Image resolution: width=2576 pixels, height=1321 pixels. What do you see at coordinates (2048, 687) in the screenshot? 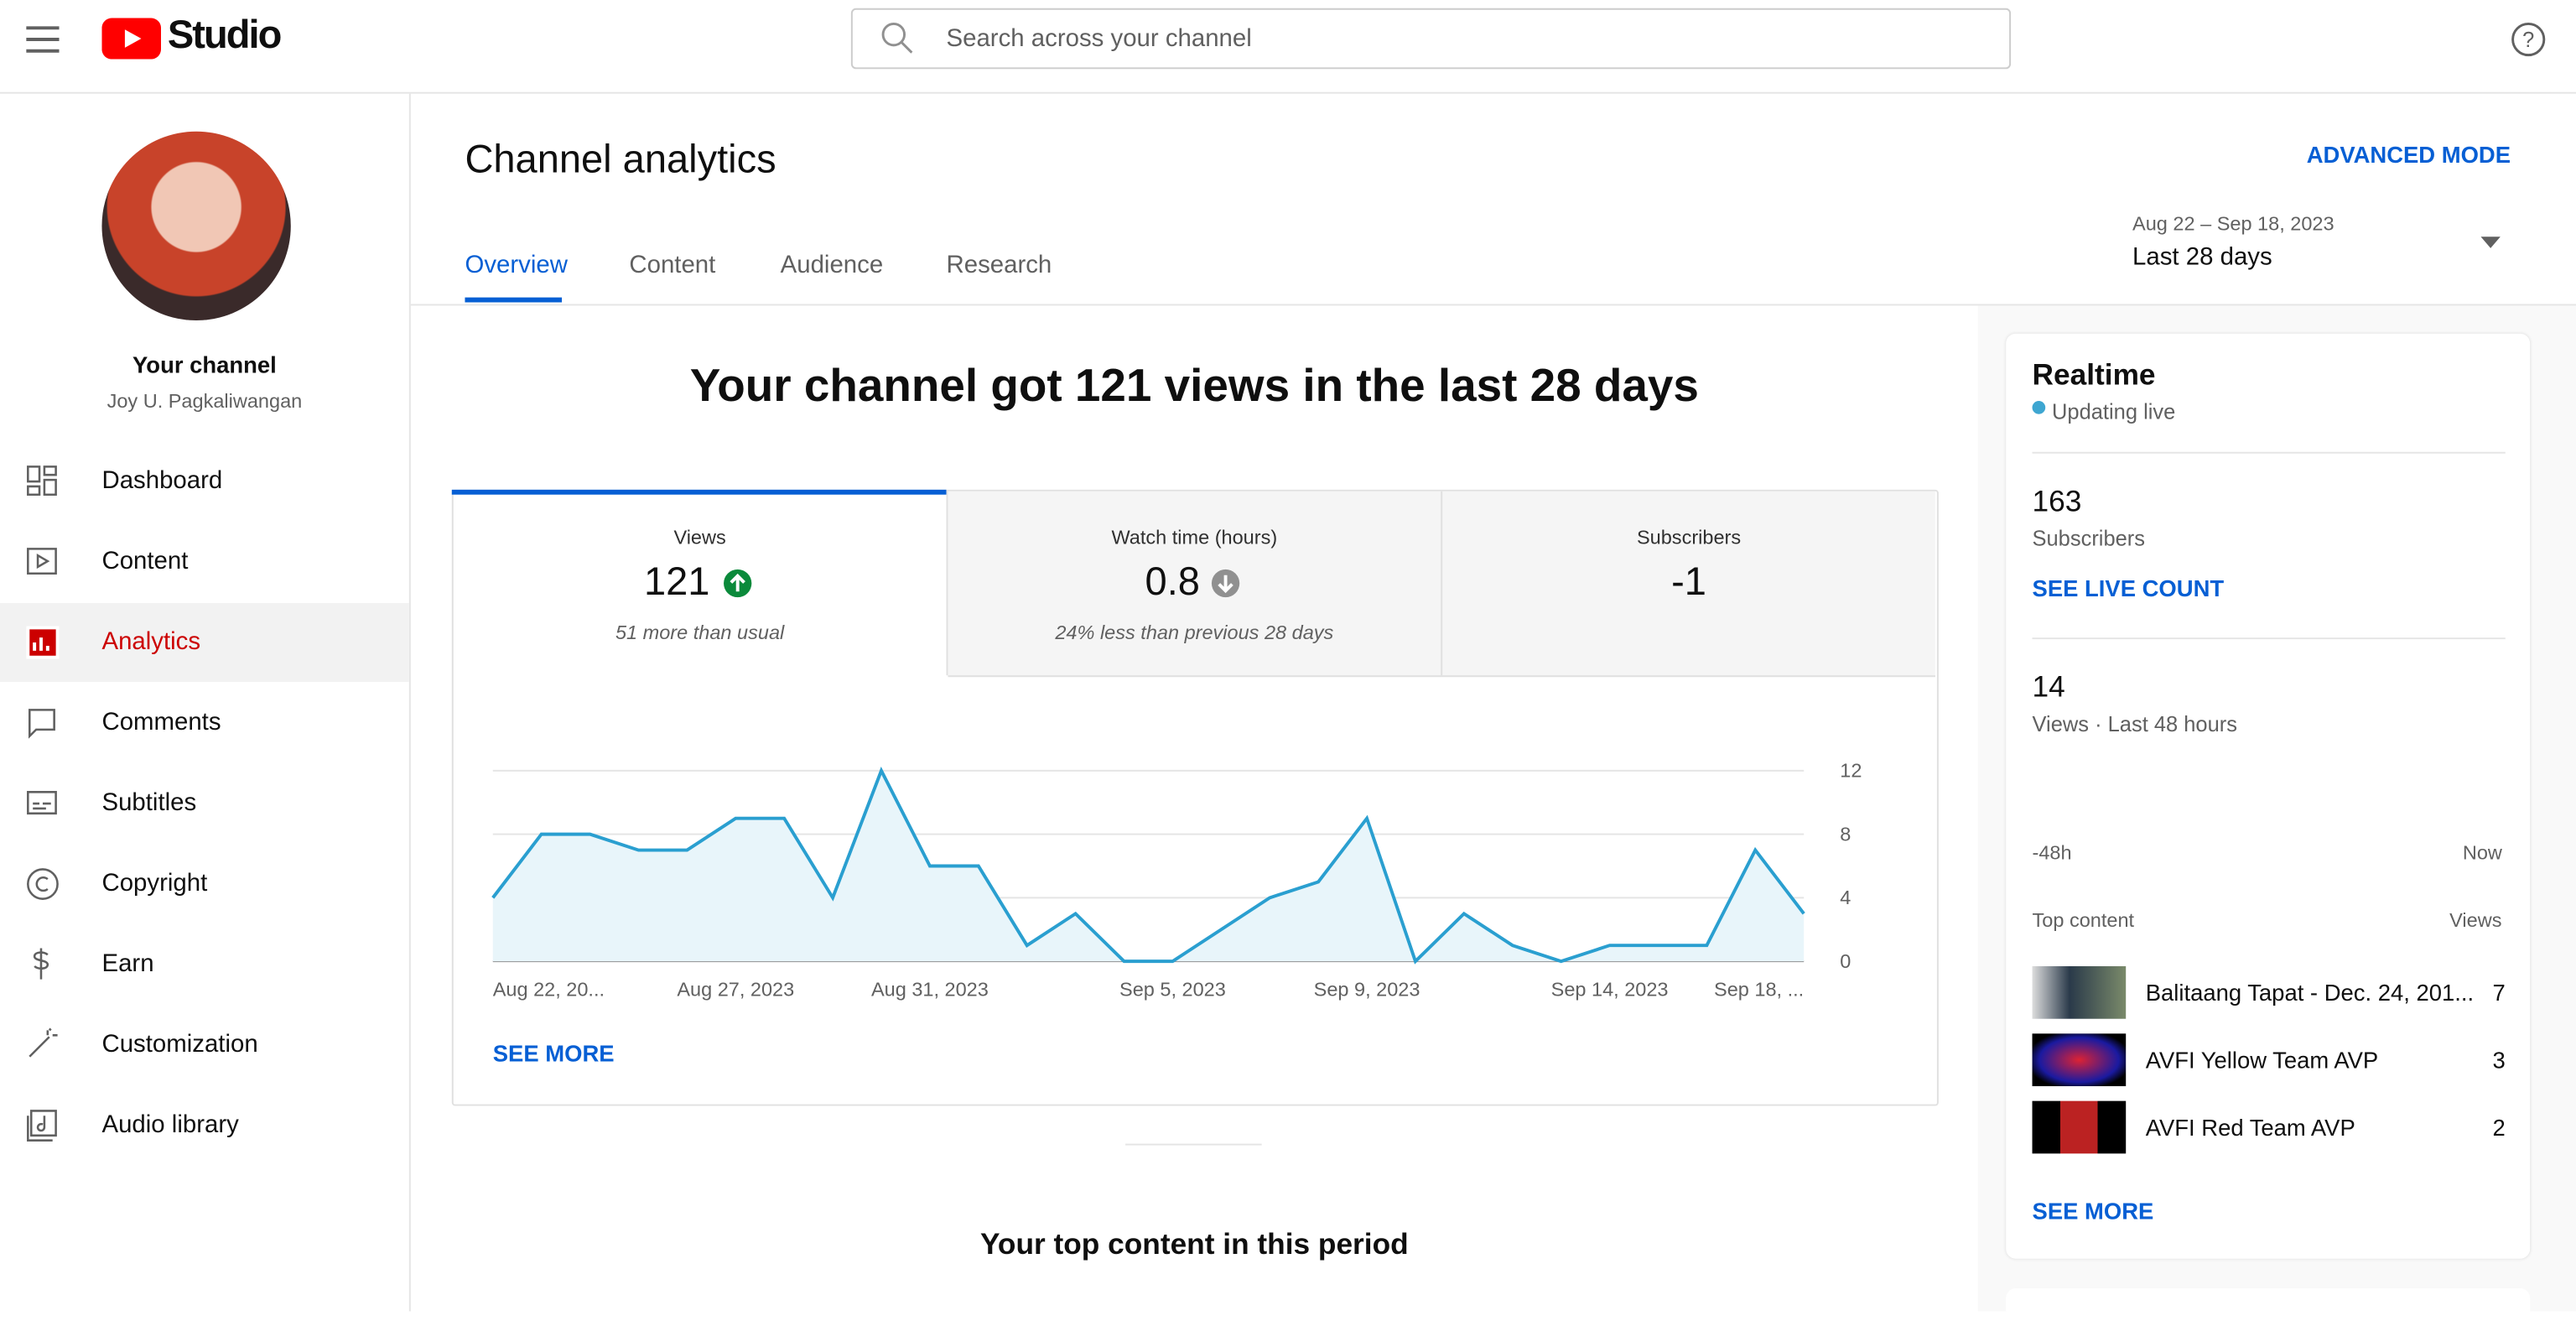
I see `realtime-views: 14` at bounding box center [2048, 687].